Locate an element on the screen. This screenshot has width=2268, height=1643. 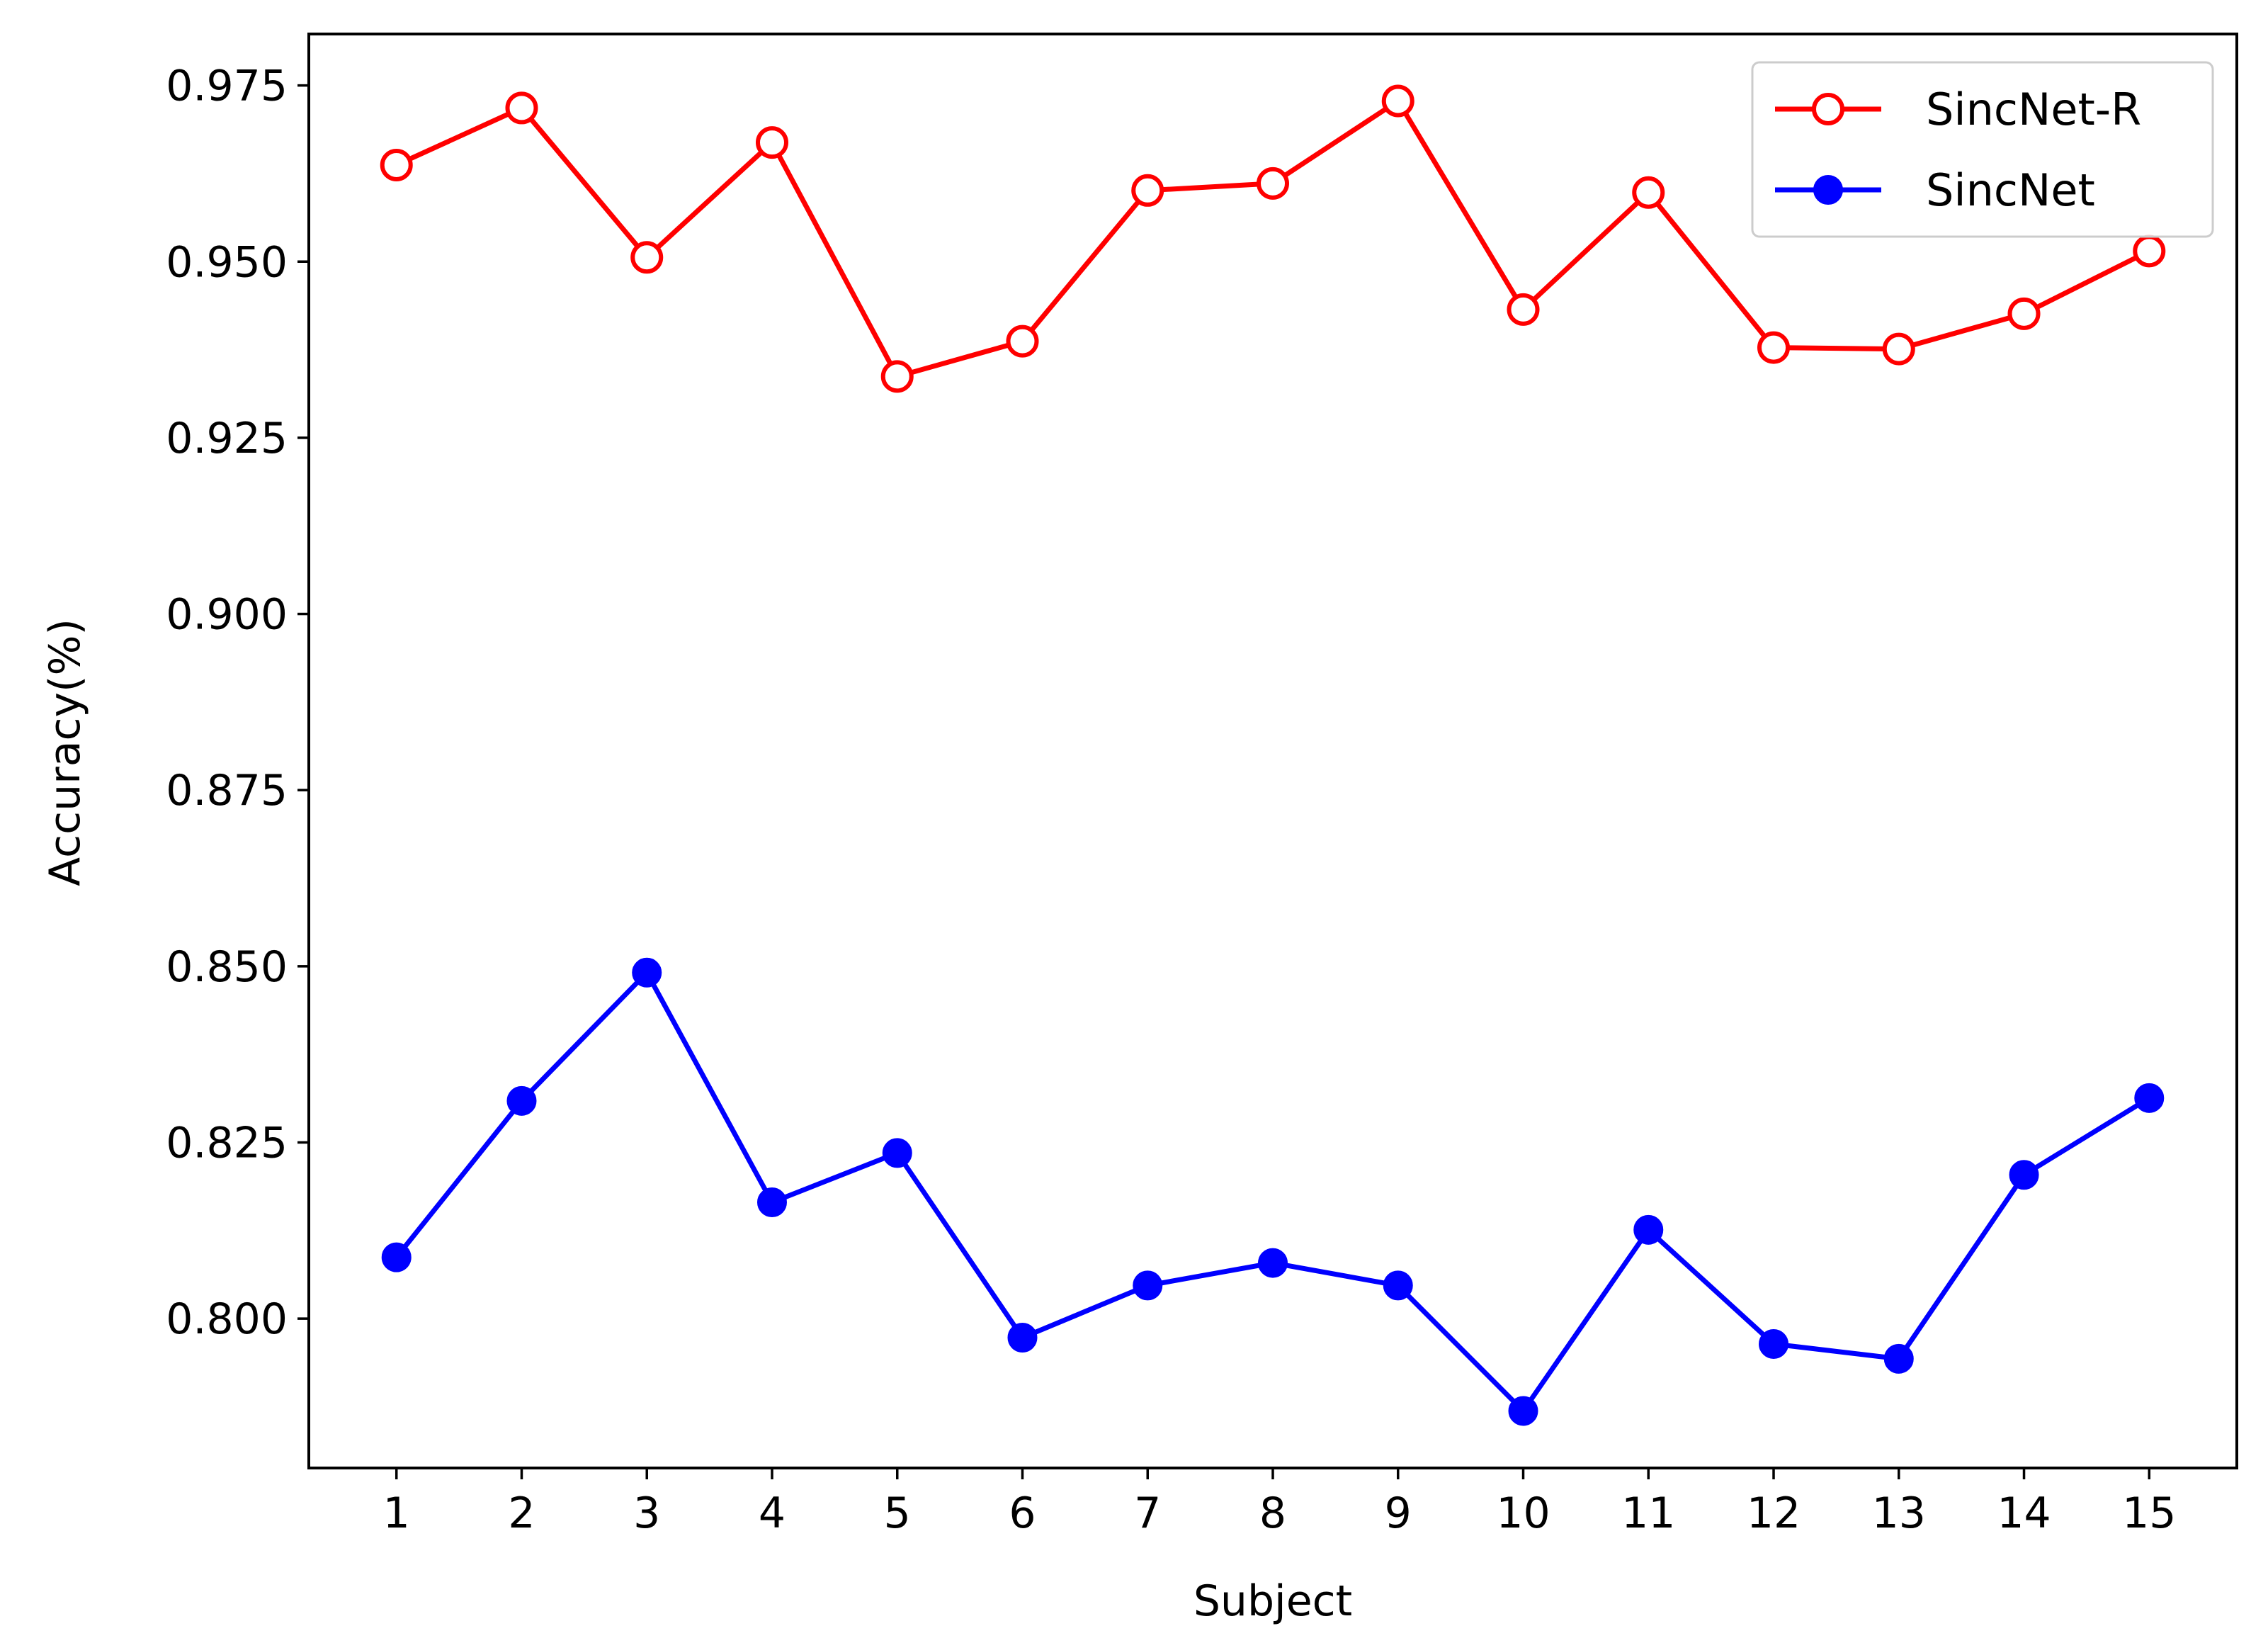
y-tick-label: 0.825 is located at coordinates (227, 1143).